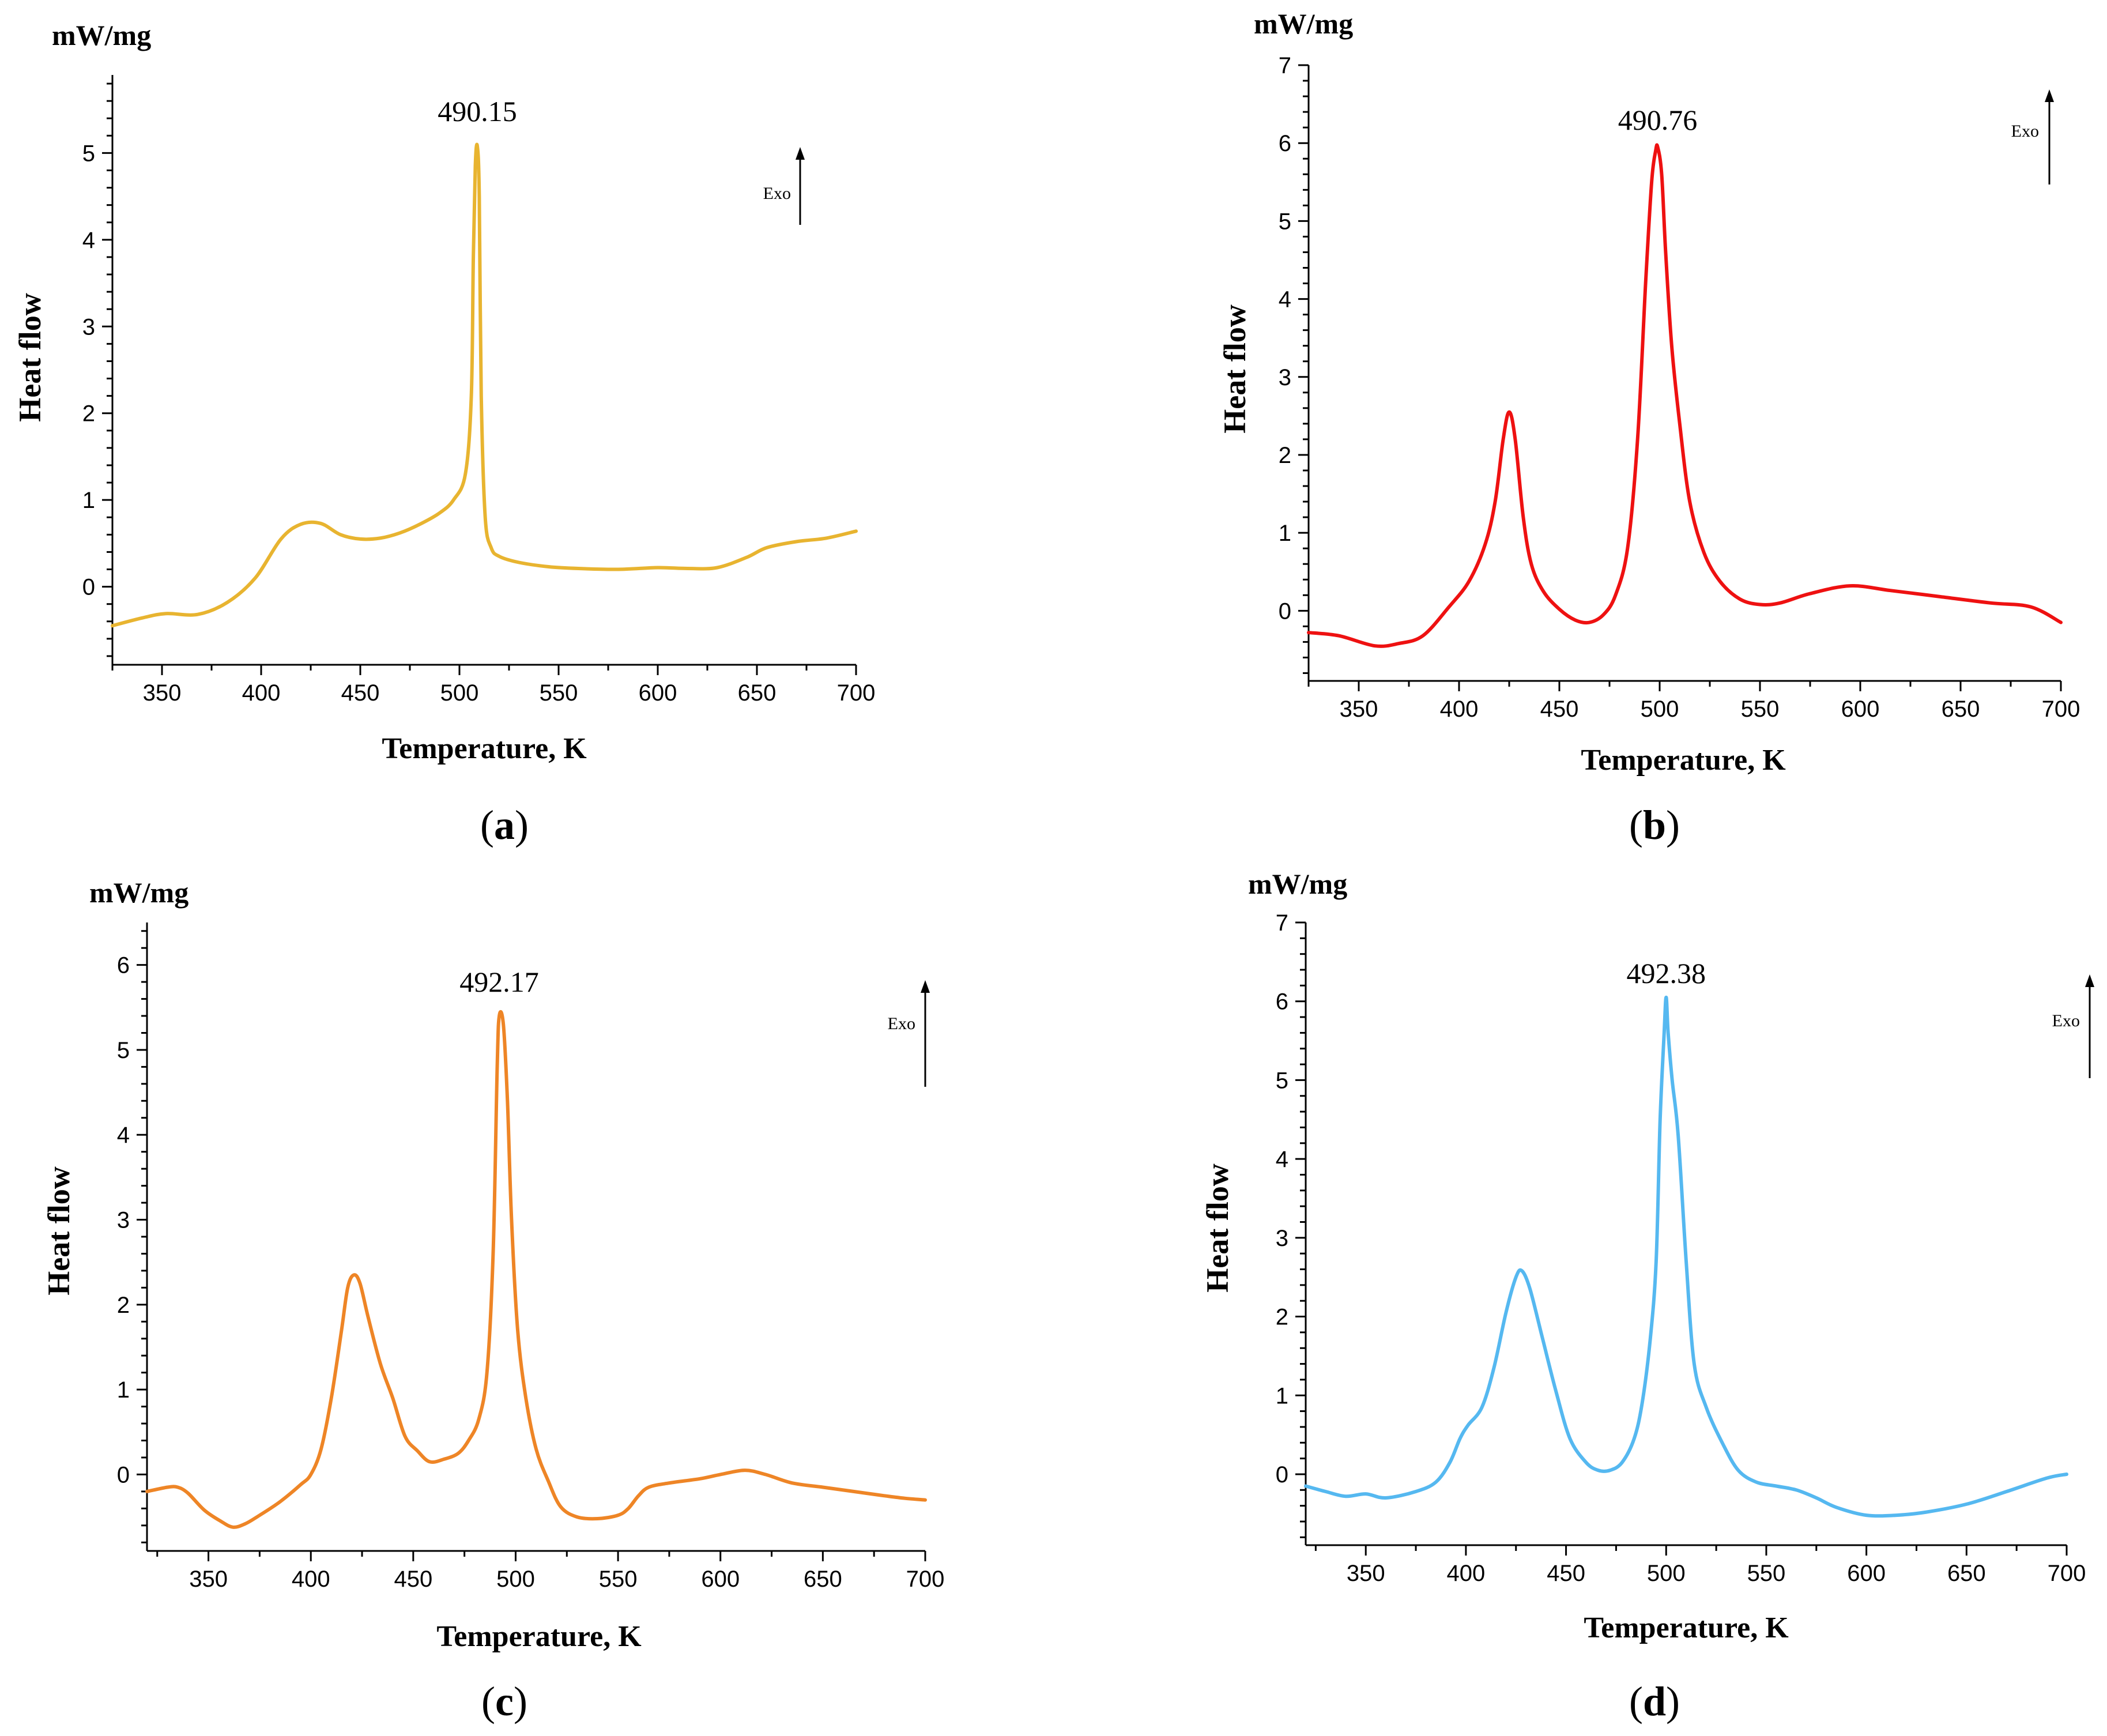 This screenshot has width=2107, height=1736. Describe the element at coordinates (477, 111) in the screenshot. I see `peak-label: 490.15` at that location.